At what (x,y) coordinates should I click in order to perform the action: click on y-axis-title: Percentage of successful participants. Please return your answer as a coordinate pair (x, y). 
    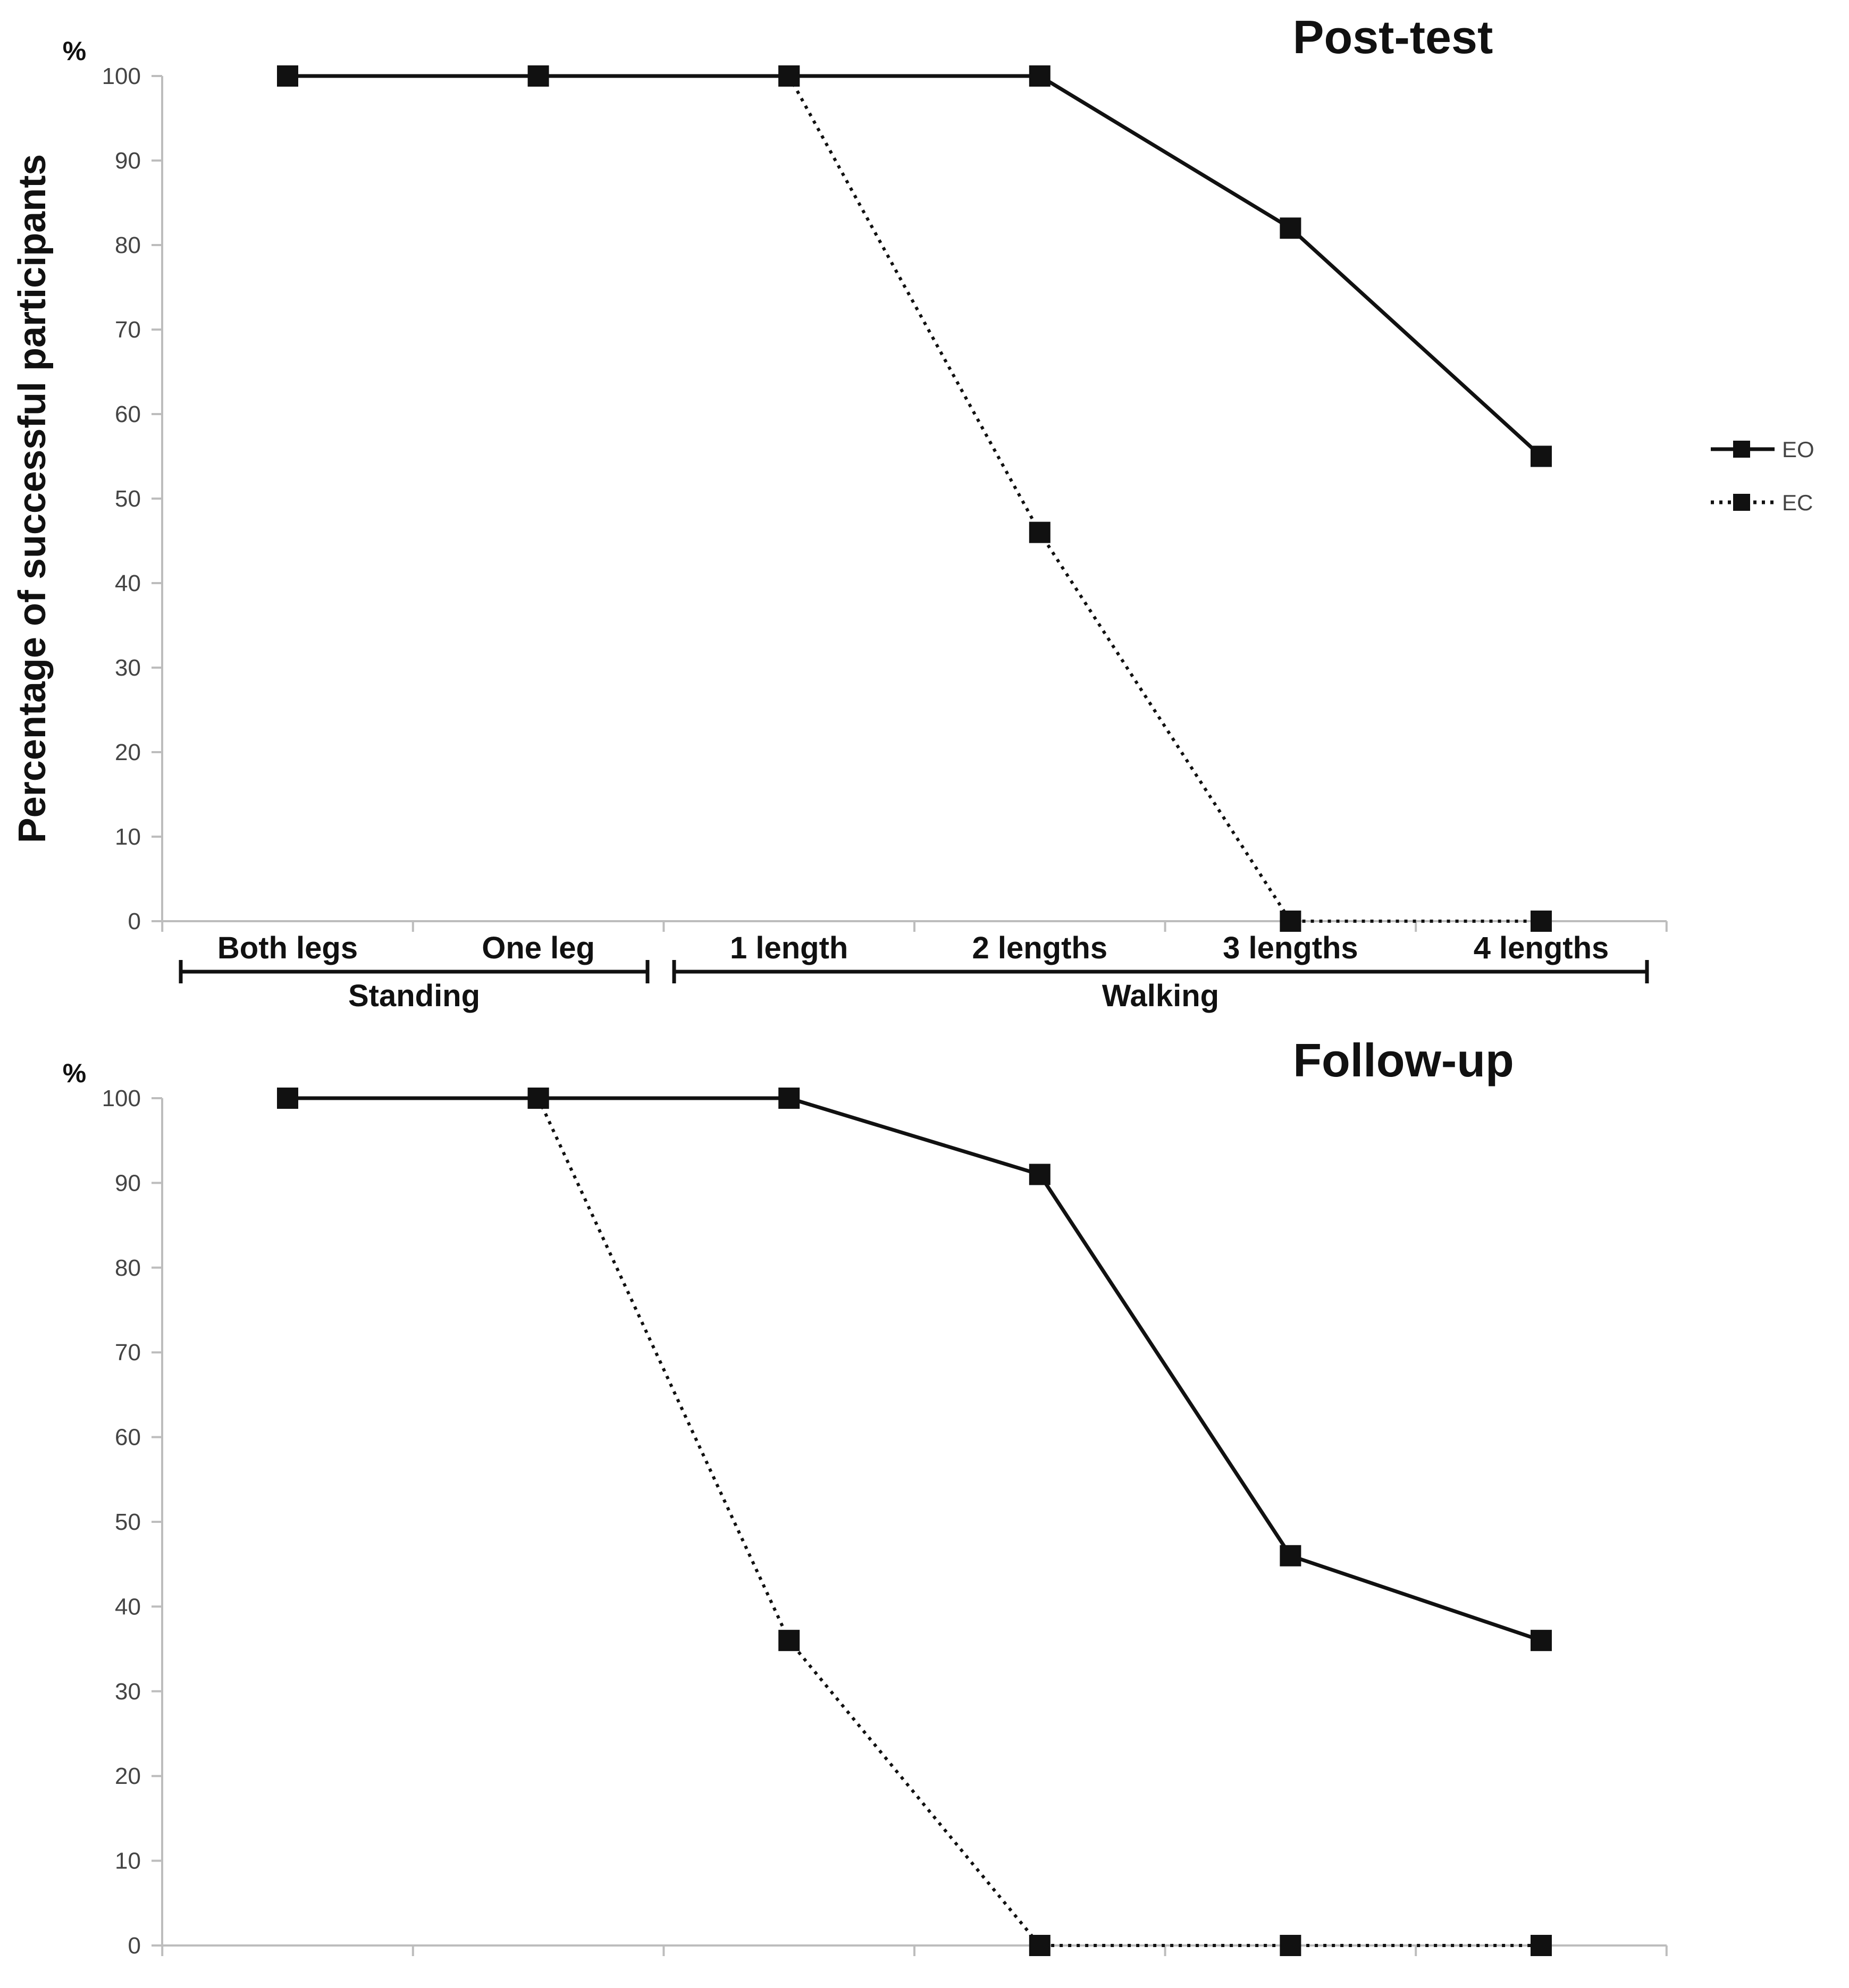
    Looking at the image, I should click on (32, 498).